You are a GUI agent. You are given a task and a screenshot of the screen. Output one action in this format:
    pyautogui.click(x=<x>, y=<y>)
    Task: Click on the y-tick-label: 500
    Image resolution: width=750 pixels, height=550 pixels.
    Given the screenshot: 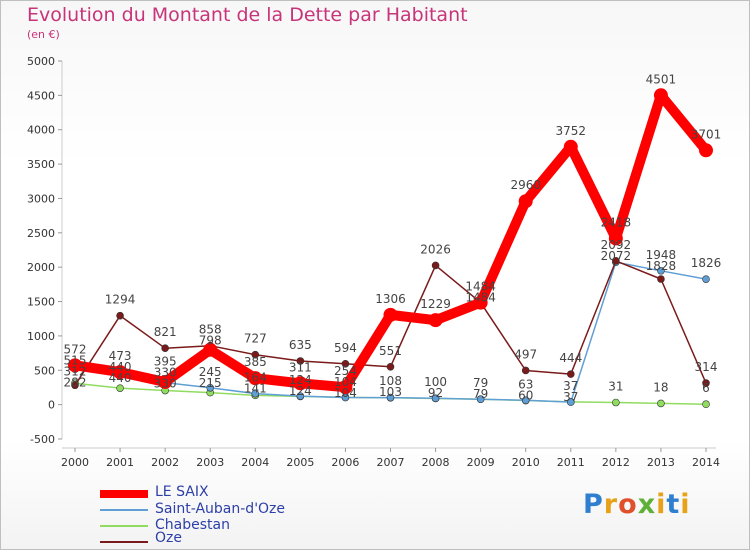 What is the action you would take?
    pyautogui.click(x=44, y=370)
    